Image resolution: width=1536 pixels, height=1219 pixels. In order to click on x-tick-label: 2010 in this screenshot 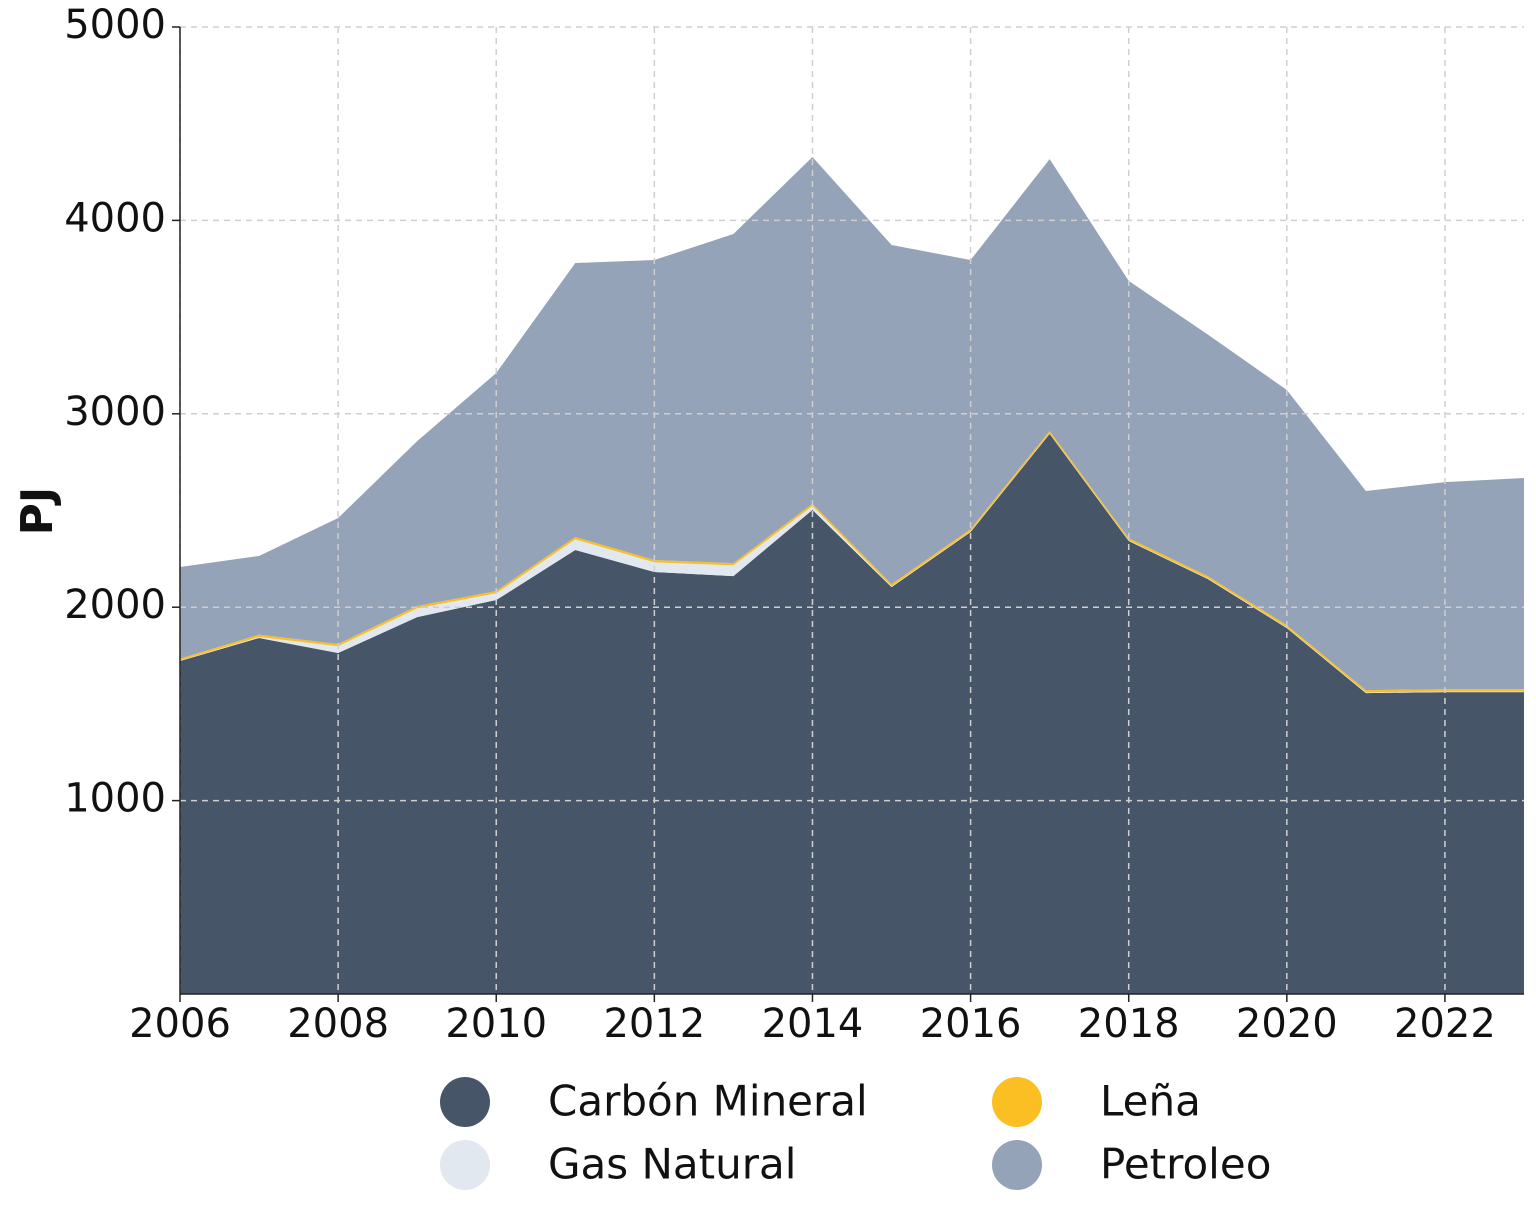, I will do `click(496, 1024)`.